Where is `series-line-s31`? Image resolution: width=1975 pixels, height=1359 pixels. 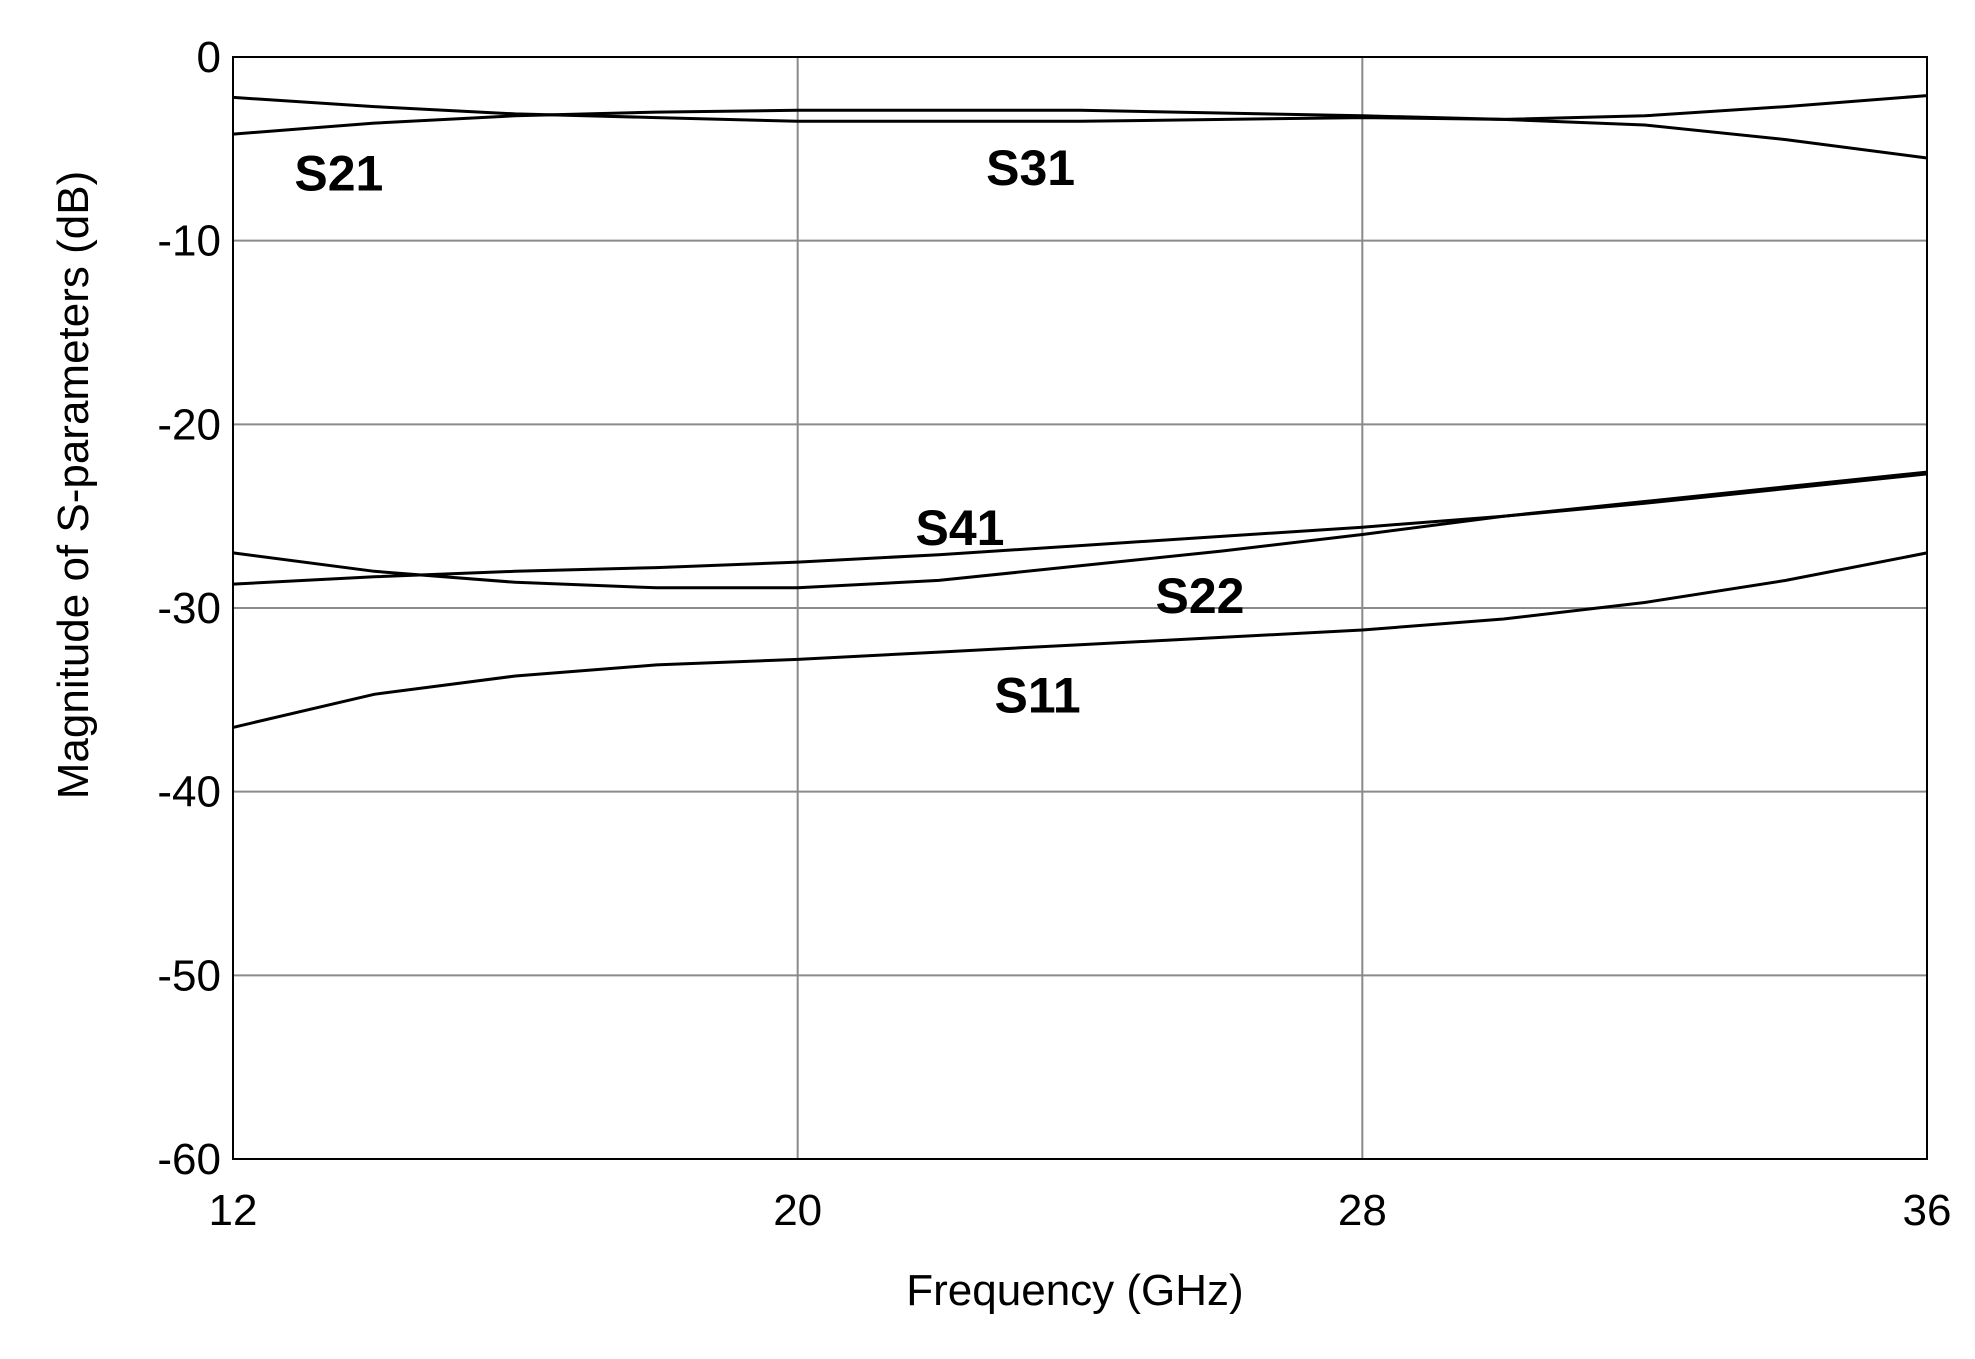 series-line-s31 is located at coordinates (1080, 115).